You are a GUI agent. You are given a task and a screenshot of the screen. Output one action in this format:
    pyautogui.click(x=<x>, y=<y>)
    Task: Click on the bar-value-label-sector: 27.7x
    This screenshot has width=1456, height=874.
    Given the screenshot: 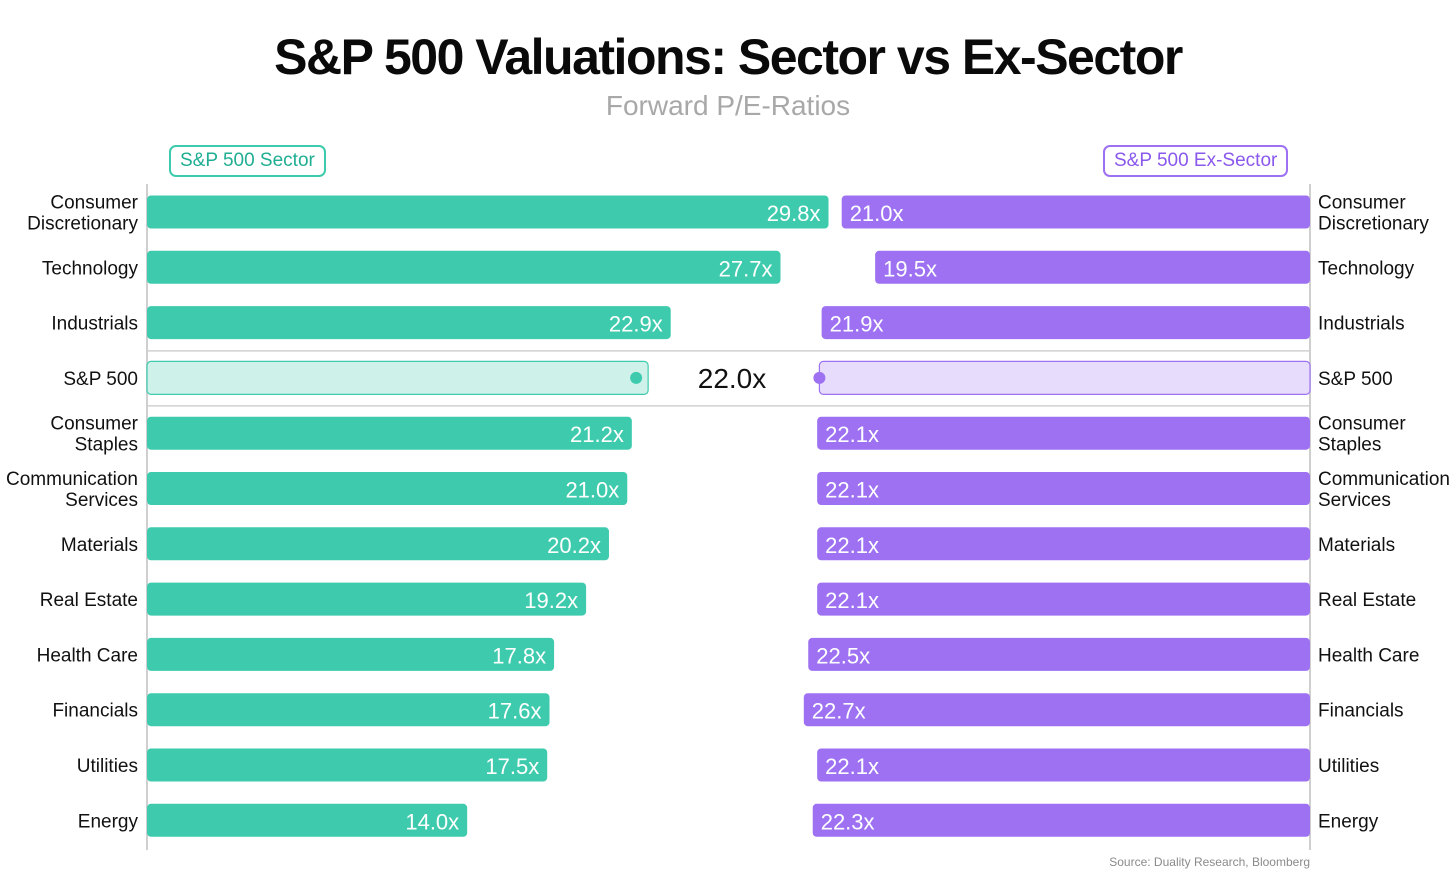 What is the action you would take?
    pyautogui.click(x=746, y=268)
    